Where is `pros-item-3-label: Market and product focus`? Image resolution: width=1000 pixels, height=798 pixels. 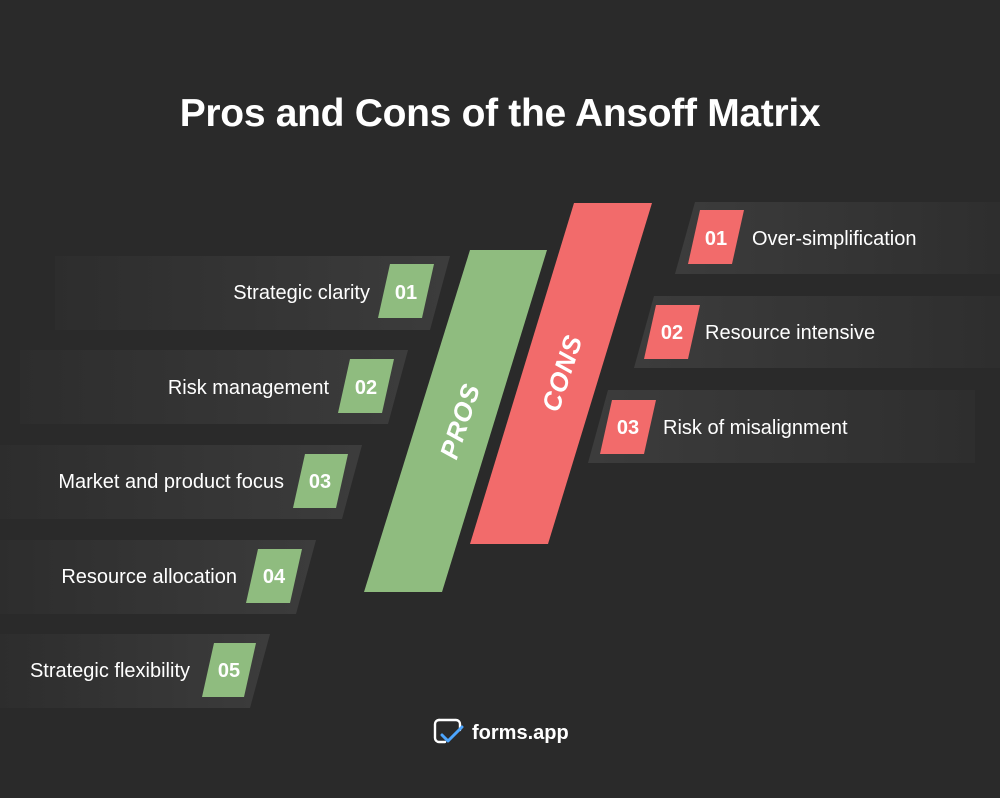 pros-item-3-label: Market and product focus is located at coordinates (171, 482).